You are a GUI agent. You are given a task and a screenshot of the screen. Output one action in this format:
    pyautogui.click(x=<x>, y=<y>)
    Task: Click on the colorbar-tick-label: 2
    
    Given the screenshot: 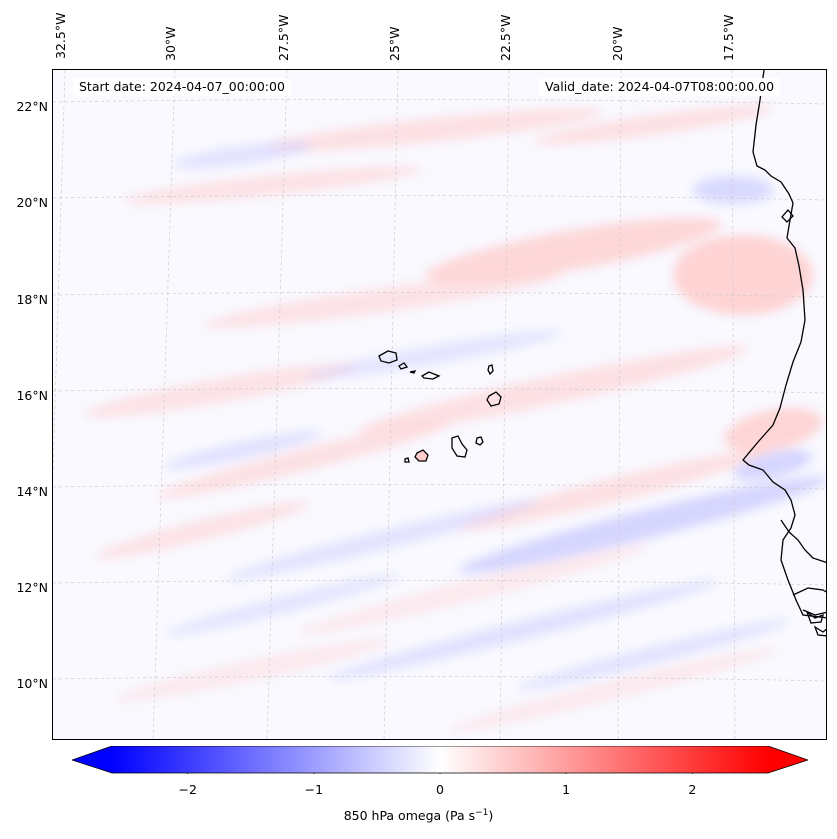 What is the action you would take?
    pyautogui.click(x=692, y=789)
    